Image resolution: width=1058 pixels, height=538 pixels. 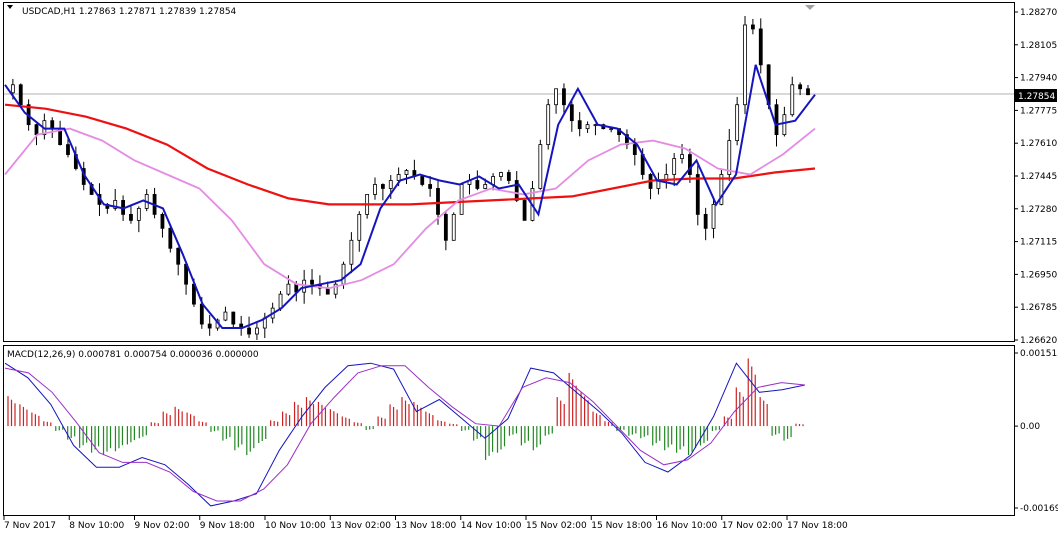 What do you see at coordinates (810, 7) in the screenshot?
I see `shift-marker-icon` at bounding box center [810, 7].